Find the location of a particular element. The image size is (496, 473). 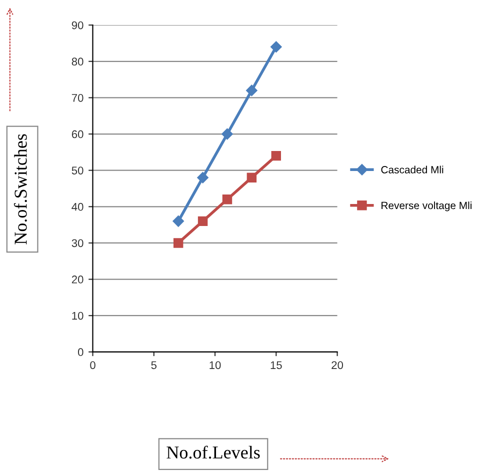

x-tick-label: 20 is located at coordinates (338, 365).